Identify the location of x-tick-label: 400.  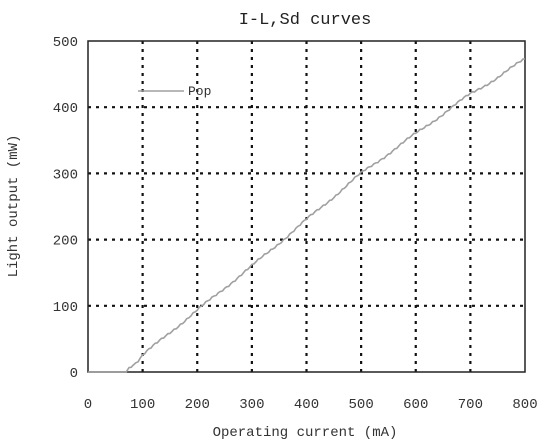
(306, 405).